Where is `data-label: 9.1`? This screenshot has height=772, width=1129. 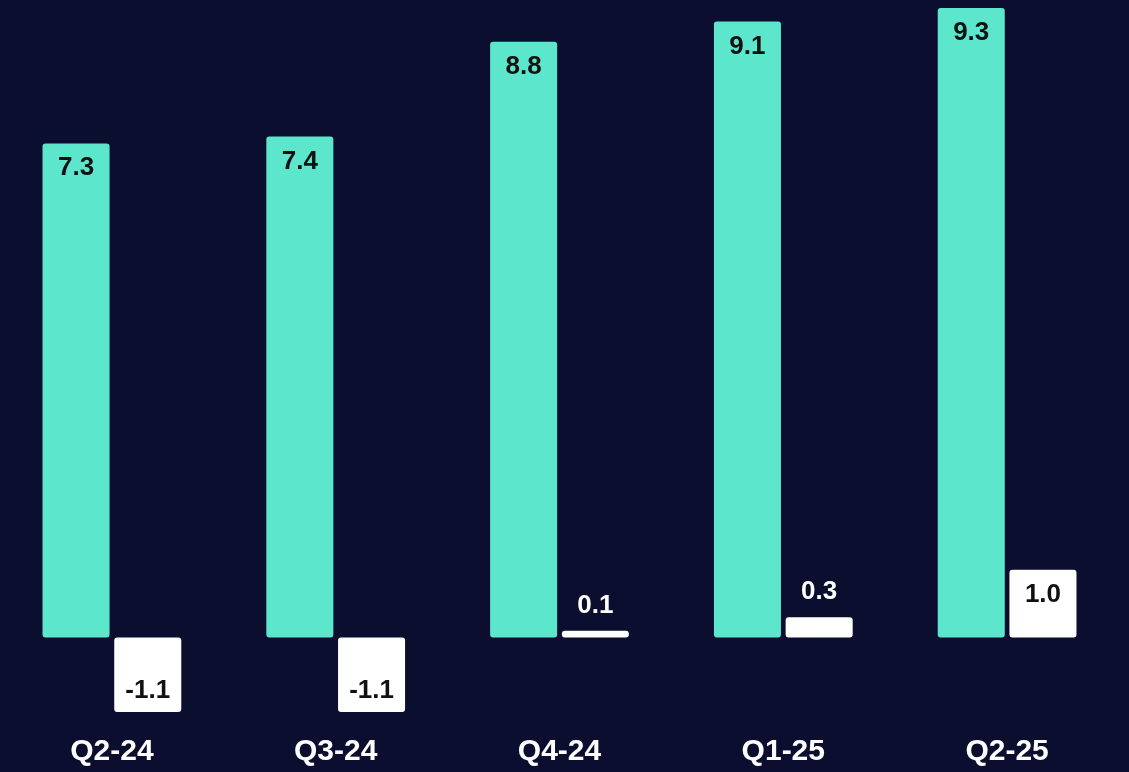
data-label: 9.1 is located at coordinates (747, 44).